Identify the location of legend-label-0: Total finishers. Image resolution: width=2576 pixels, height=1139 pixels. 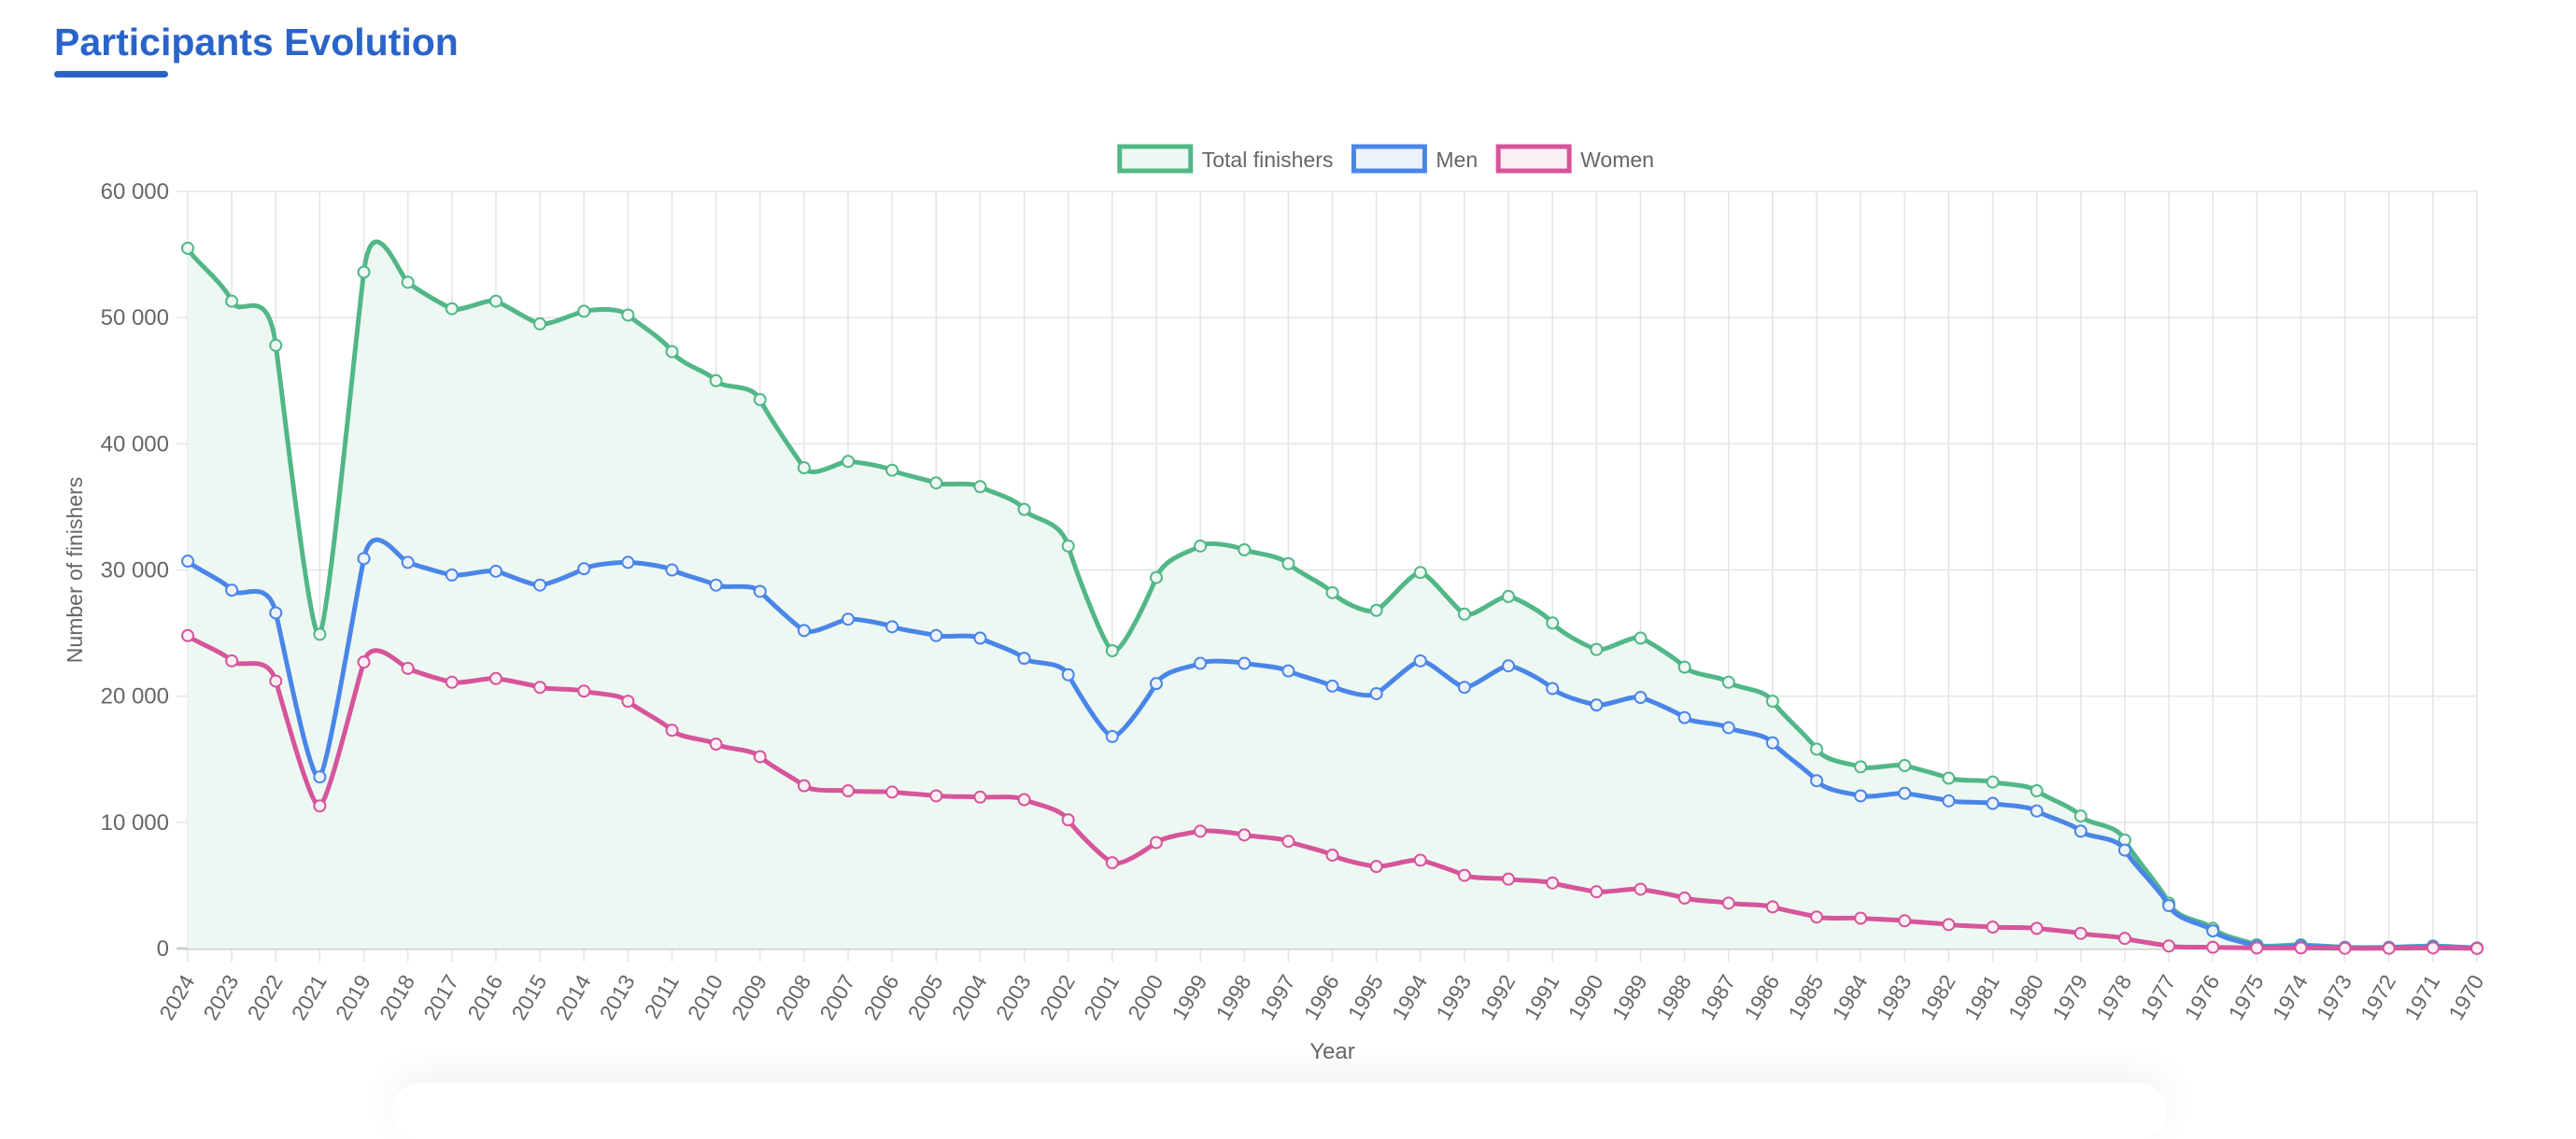
(1268, 160).